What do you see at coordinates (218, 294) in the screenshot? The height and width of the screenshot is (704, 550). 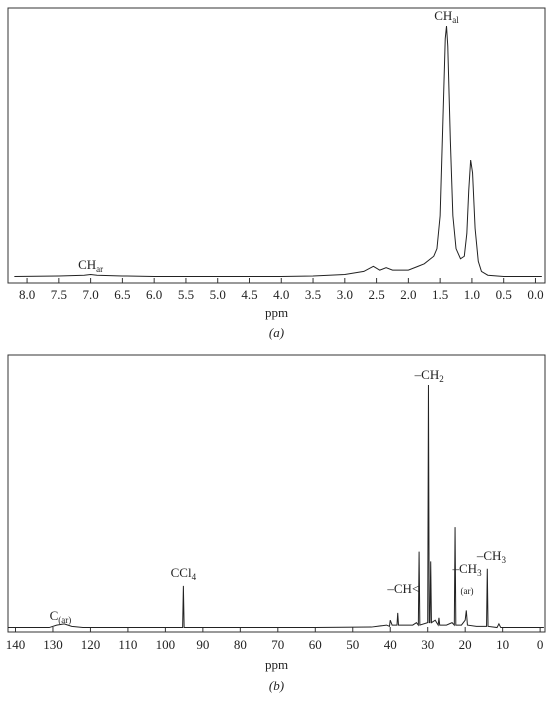 I see `x-tick-label: 5.0` at bounding box center [218, 294].